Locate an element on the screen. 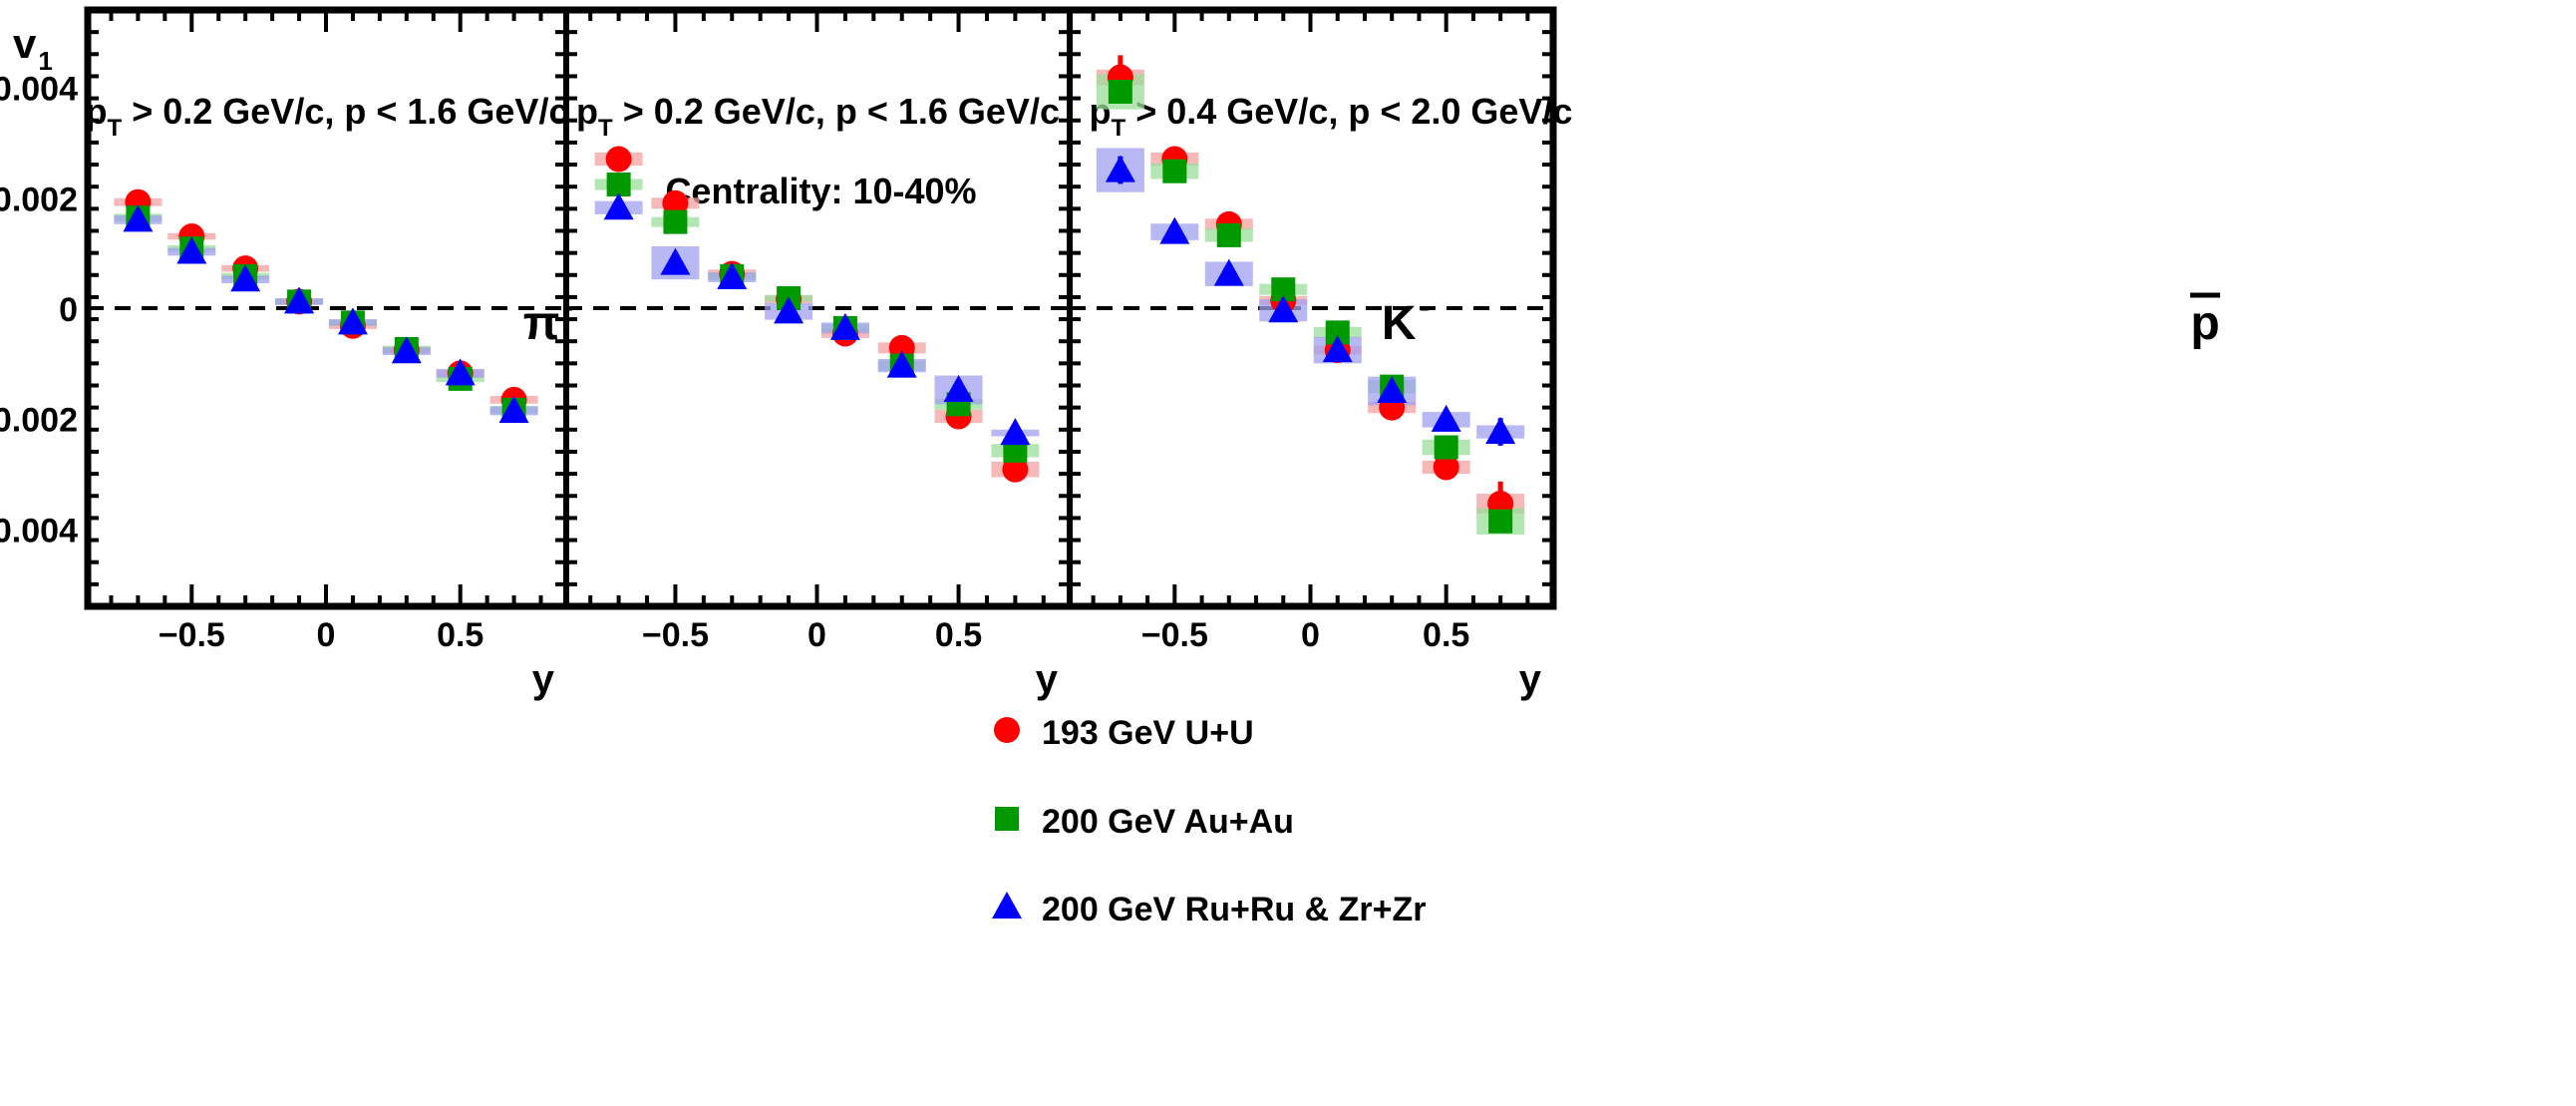 Image resolution: width=2576 pixels, height=1106 pixels. panel-1-cut-label: pT > 0.2 GeV/c, p < 1.6 GeV/c is located at coordinates (327, 116).